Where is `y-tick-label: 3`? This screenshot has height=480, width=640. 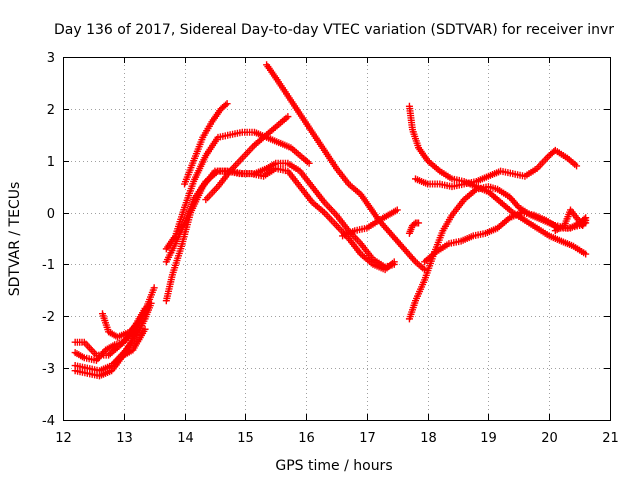
y-tick-label: 3 is located at coordinates (51, 58).